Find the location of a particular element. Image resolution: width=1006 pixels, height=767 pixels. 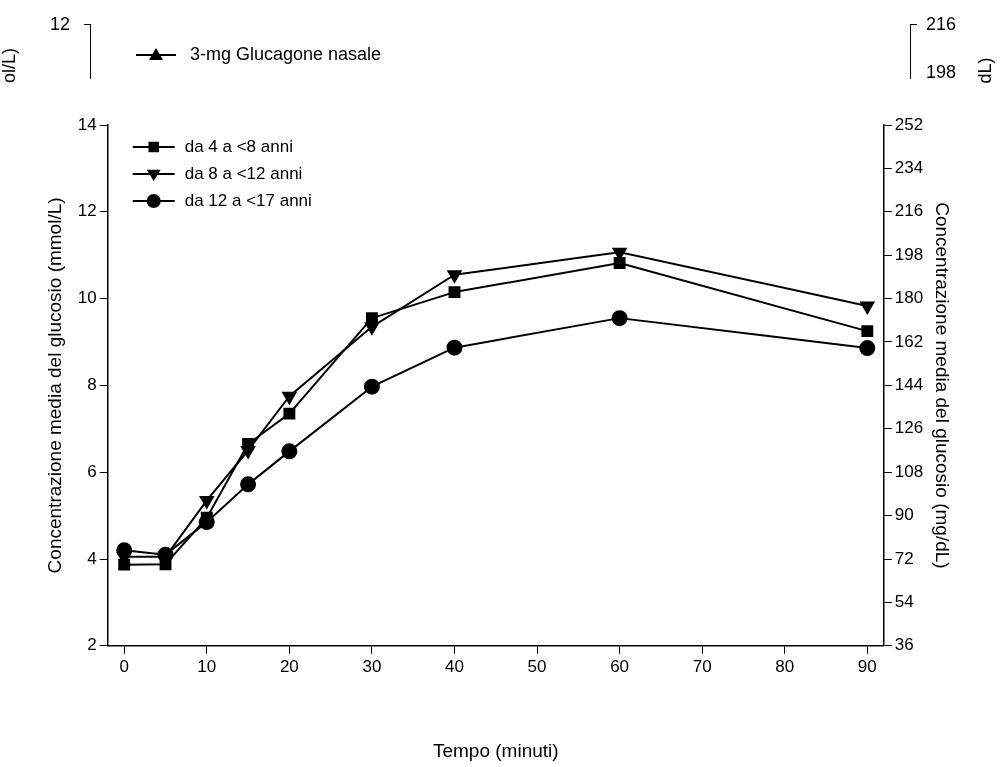

text: ol/L) is located at coordinates (10, 65).